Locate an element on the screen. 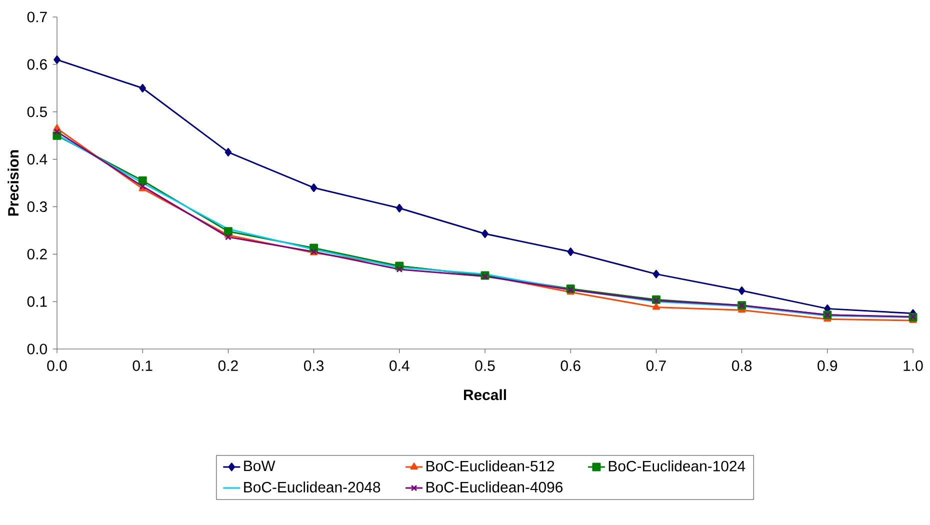  y-tick-label: 0.7 is located at coordinates (37, 17).